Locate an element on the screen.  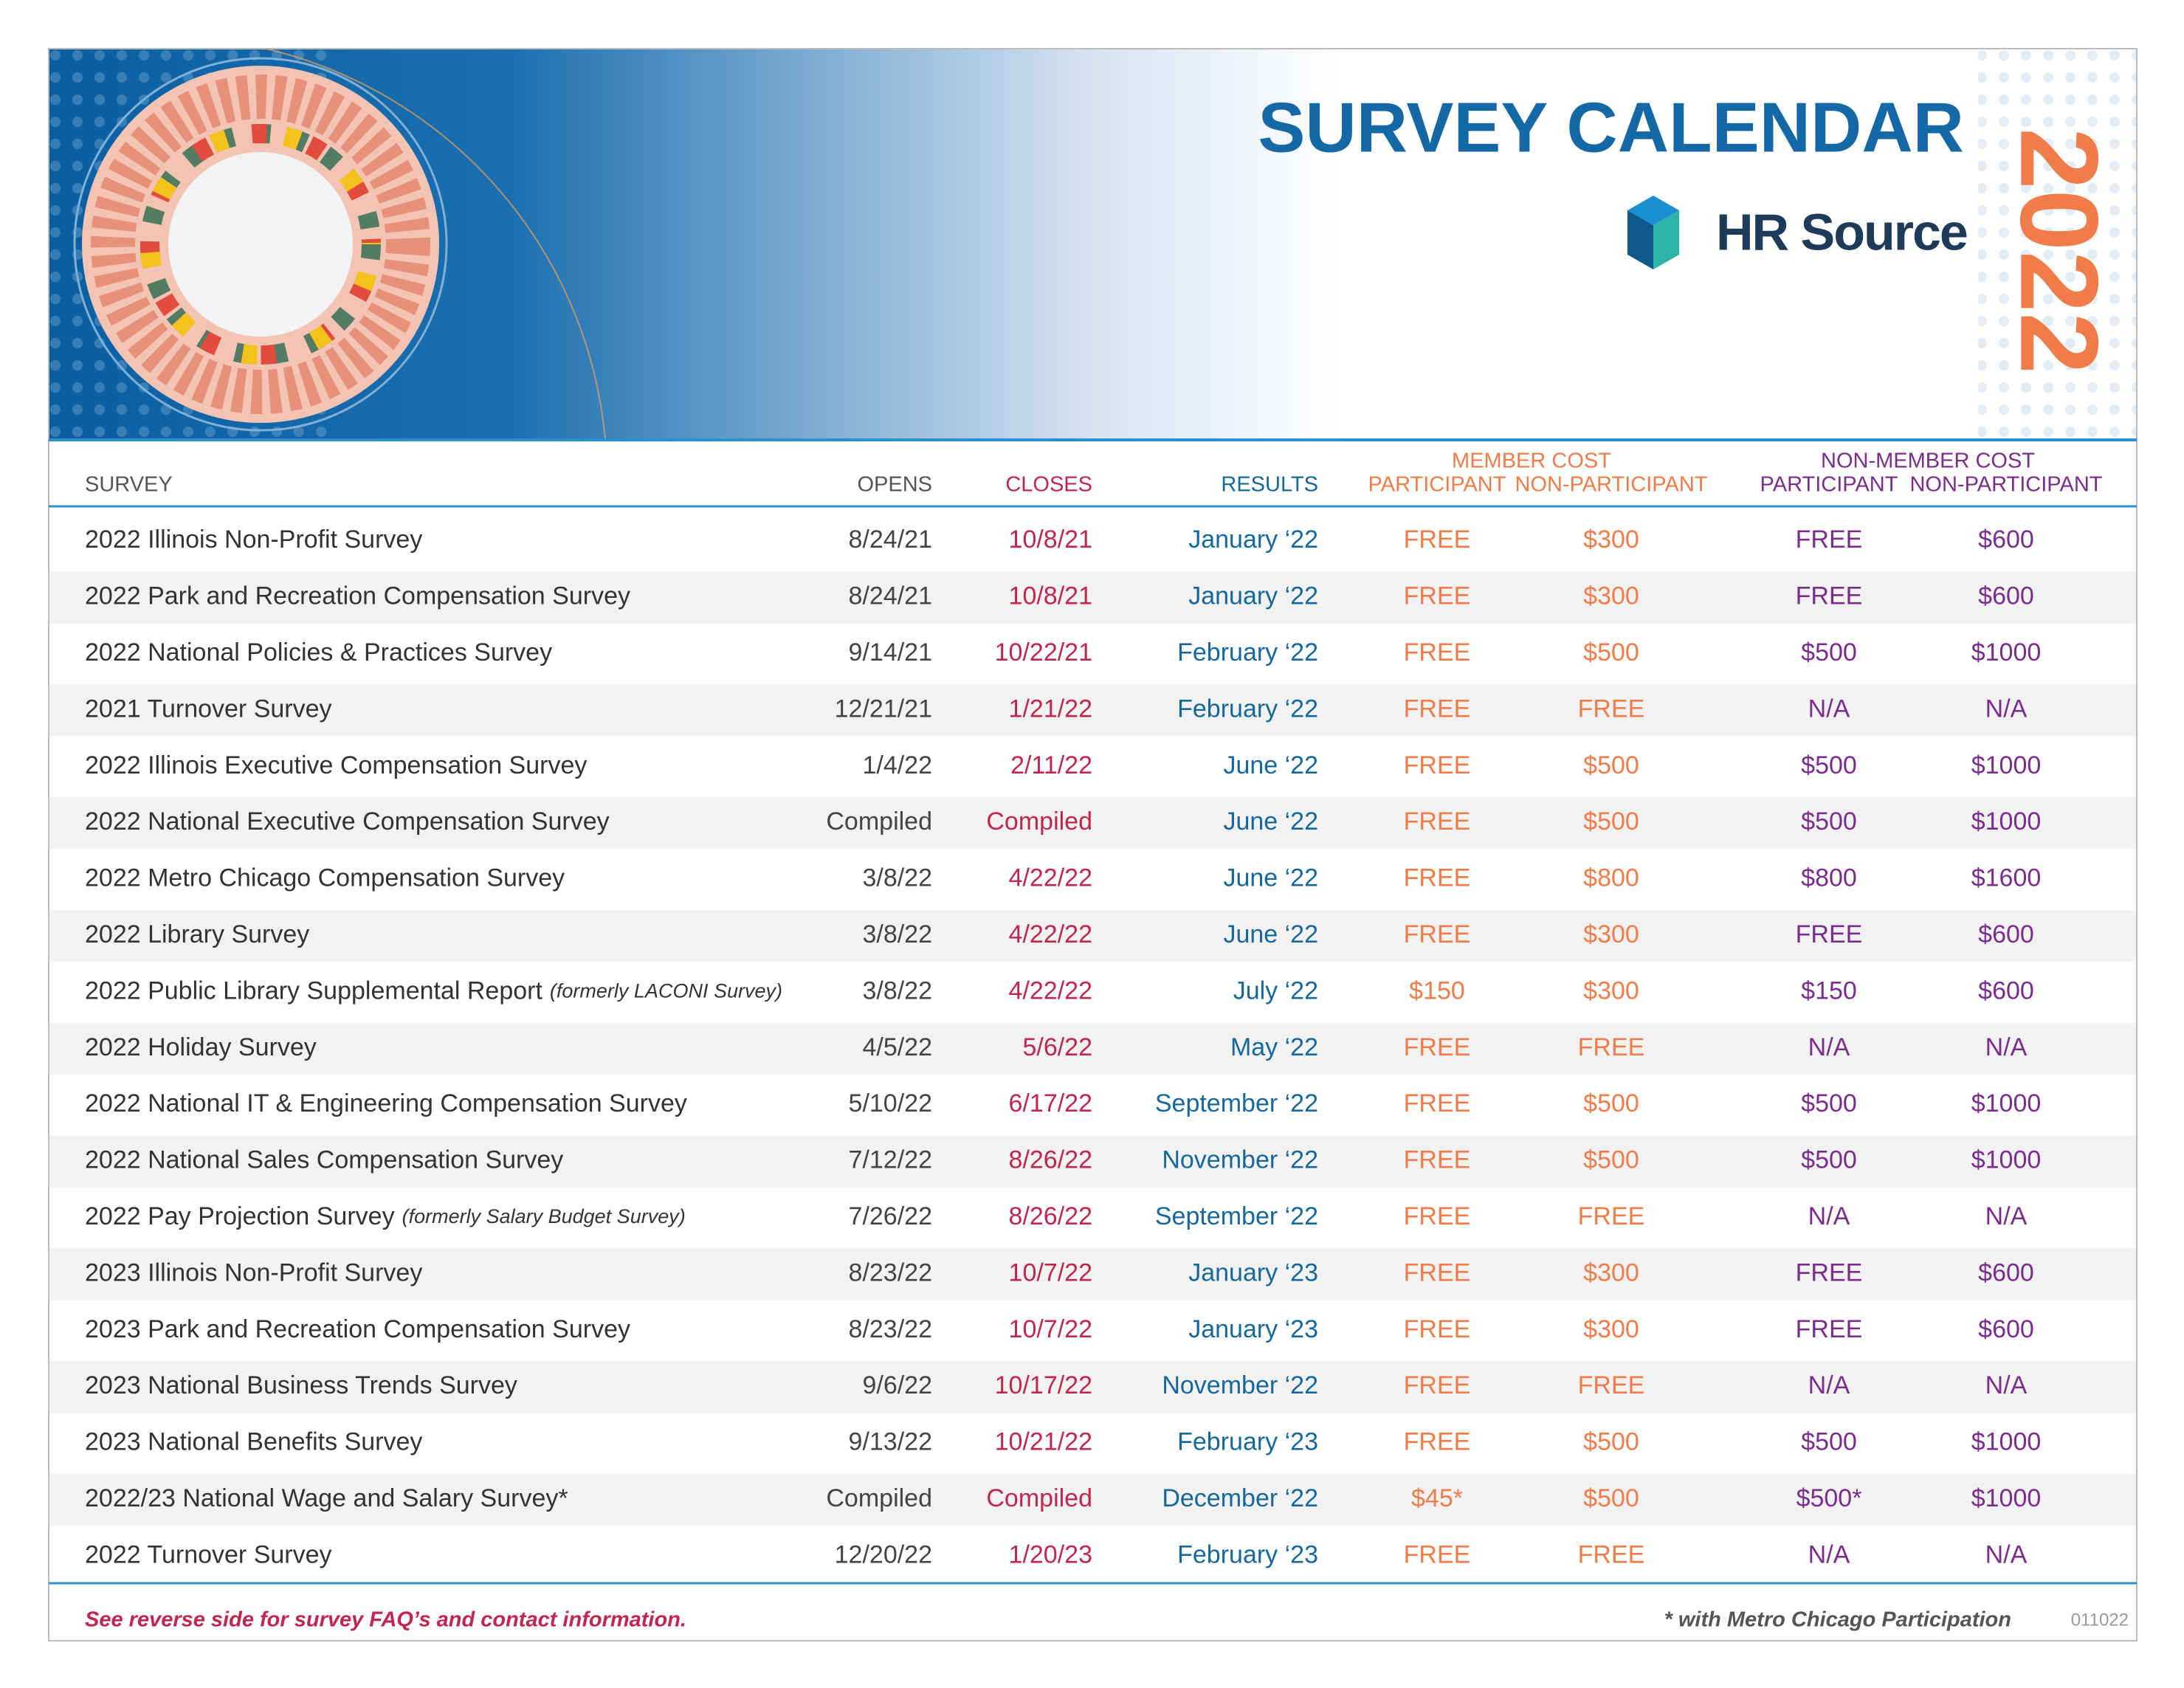
survey-title: 2022 National Sales Compensation Survey is located at coordinates (324, 1160).